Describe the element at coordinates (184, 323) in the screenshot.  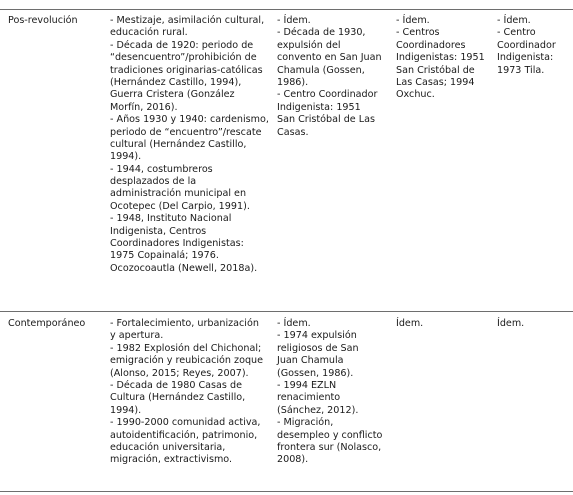
I see `cell-line: - Fortalecimiento, urbanización` at that location.